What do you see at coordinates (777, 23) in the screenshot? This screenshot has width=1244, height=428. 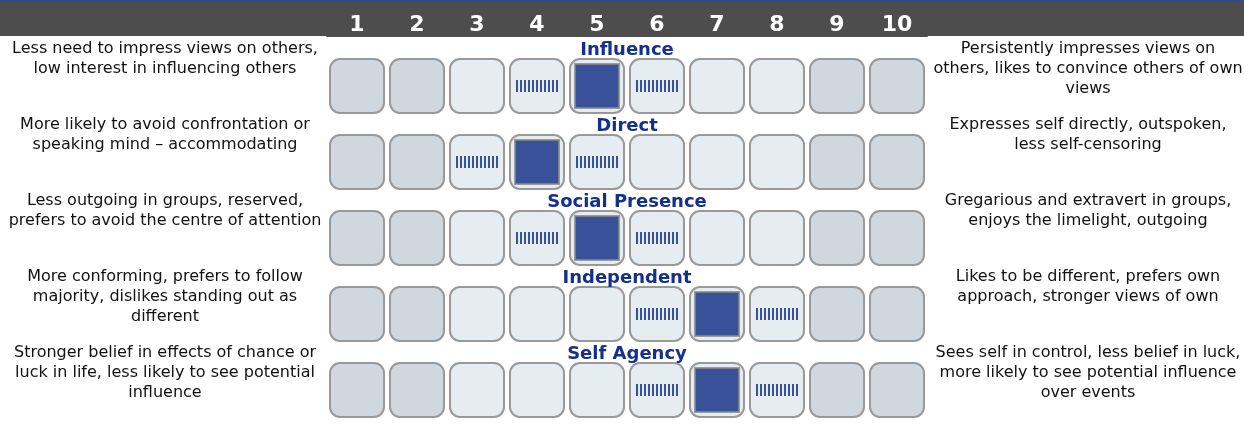 I see `x-tick-label: 8` at bounding box center [777, 23].